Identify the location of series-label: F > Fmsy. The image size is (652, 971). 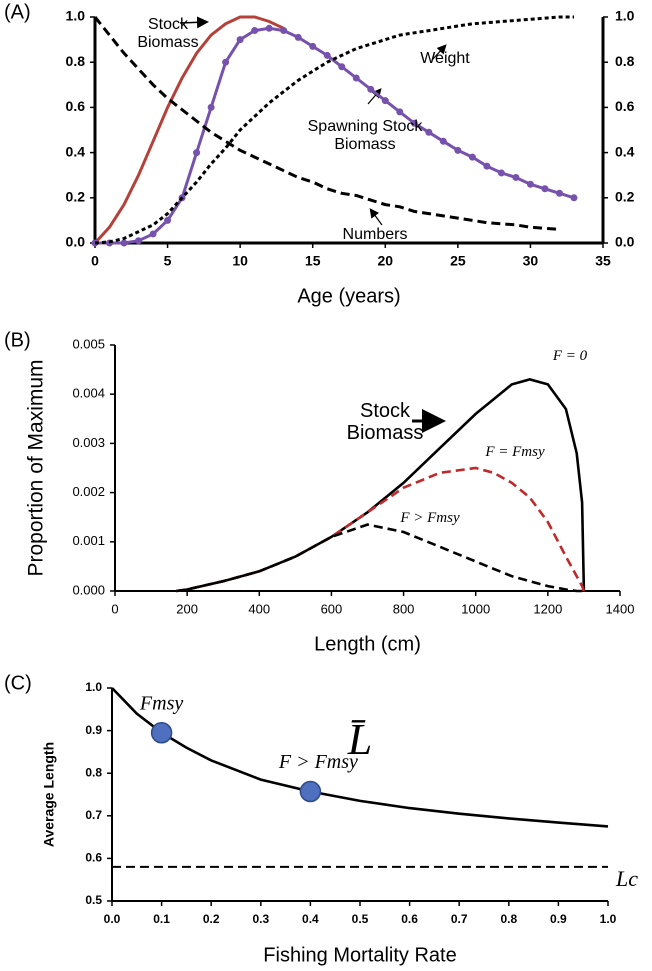
(430, 518).